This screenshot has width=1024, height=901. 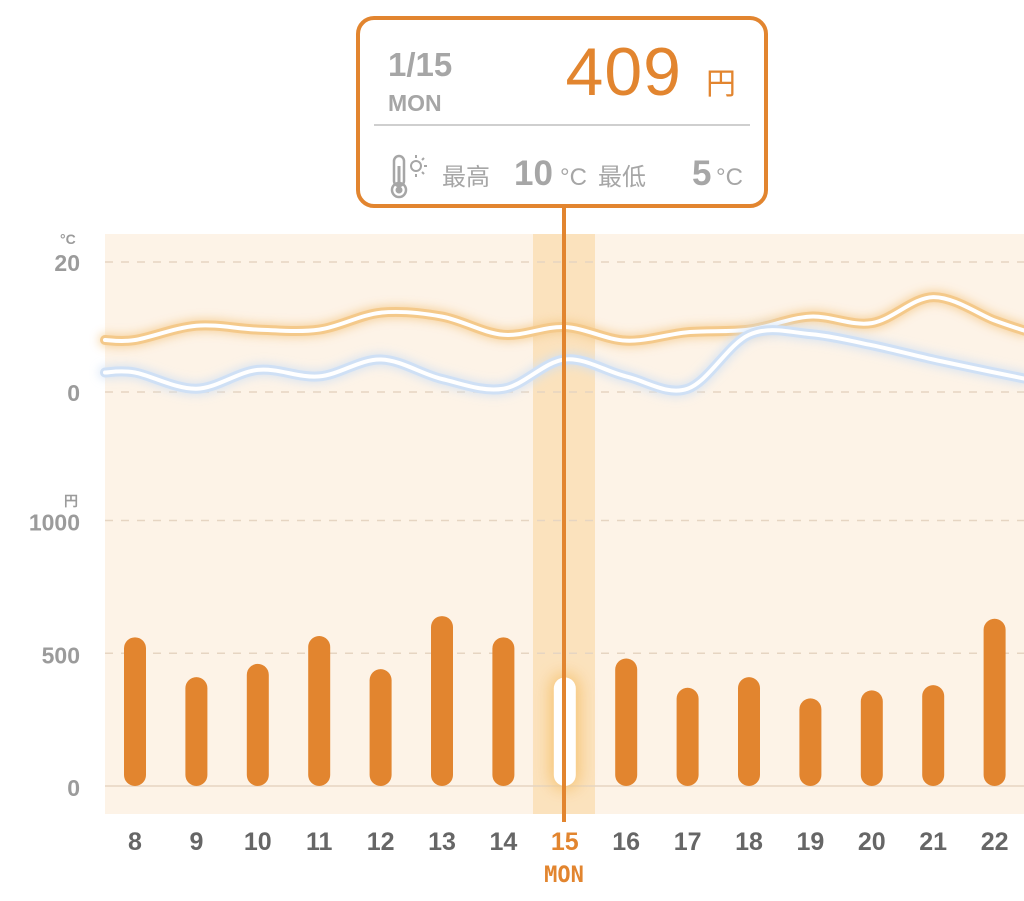 I want to click on tooltip-high-unit: °C, so click(x=573, y=177).